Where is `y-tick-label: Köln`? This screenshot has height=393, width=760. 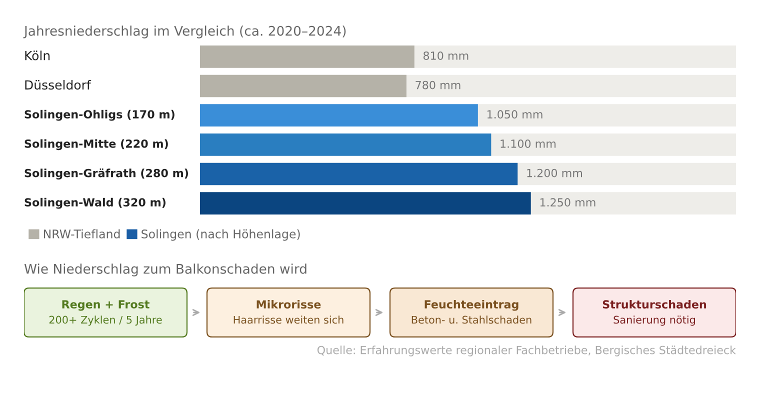
y-tick-label: Köln is located at coordinates (37, 55).